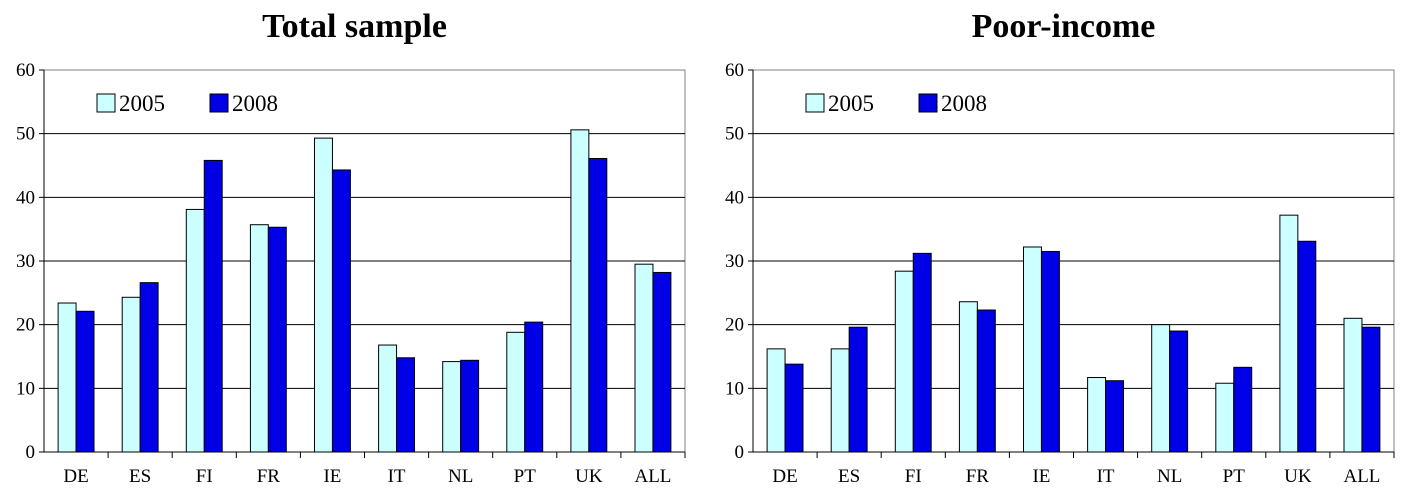 This screenshot has height=500, width=1418. I want to click on chart-title: Total sample, so click(354, 26).